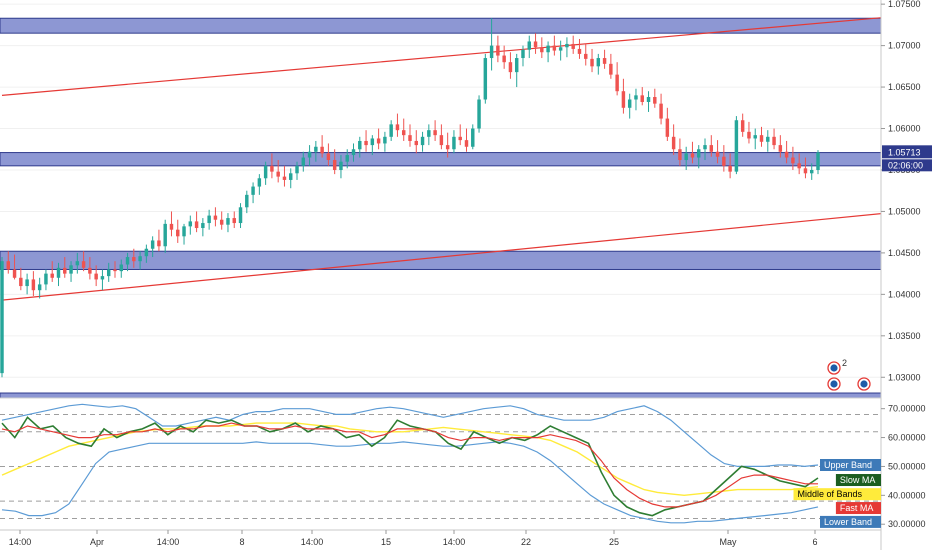 The image size is (932, 550). What do you see at coordinates (830, 494) in the screenshot?
I see `legend-tag-label: Middle of Bands` at bounding box center [830, 494].